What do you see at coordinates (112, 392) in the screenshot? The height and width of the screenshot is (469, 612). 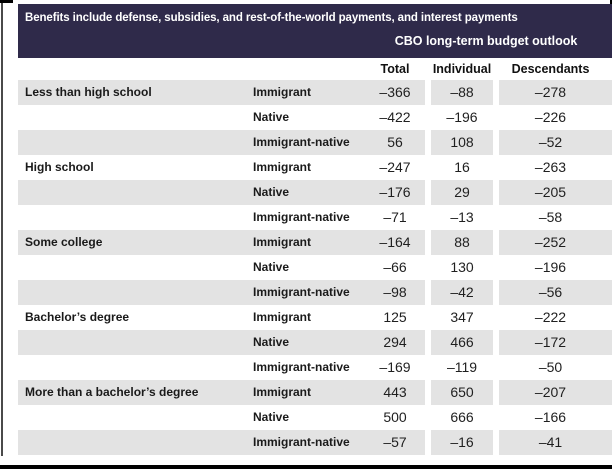 I see `education-label: More than a bachelor’s degree` at bounding box center [112, 392].